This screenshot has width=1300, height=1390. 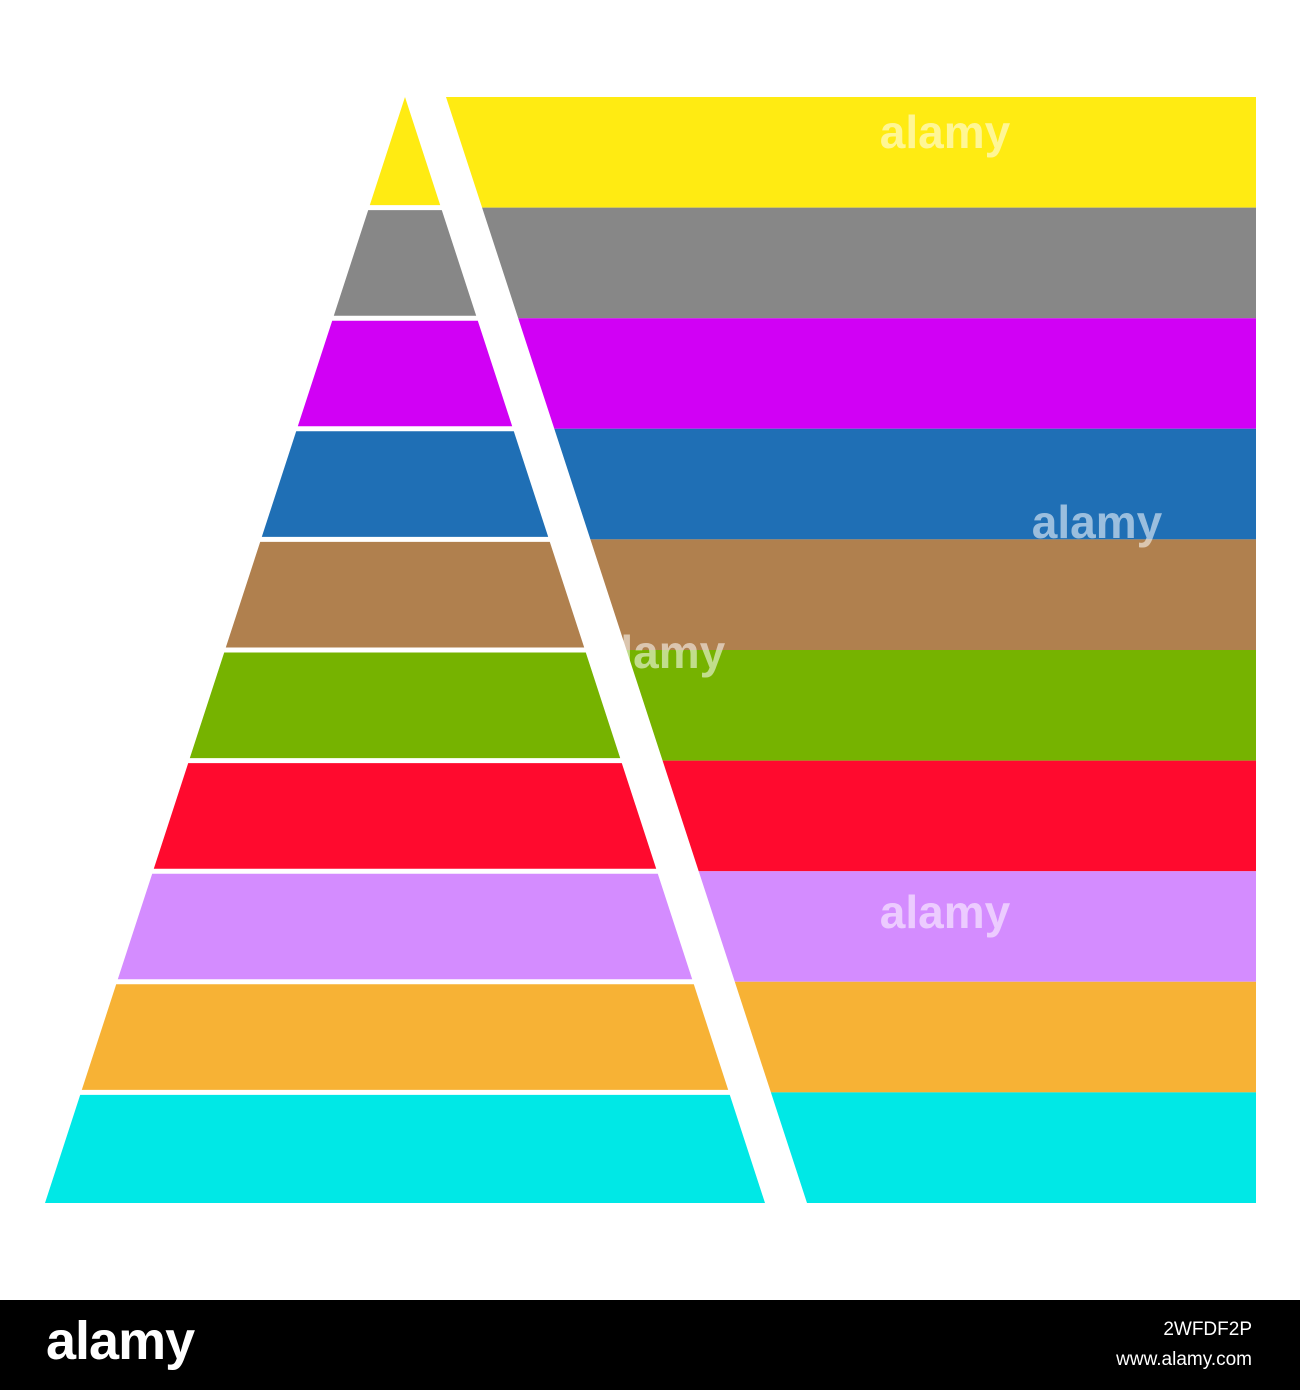 I want to click on watermark-mark-3: alamy, so click(x=660, y=652).